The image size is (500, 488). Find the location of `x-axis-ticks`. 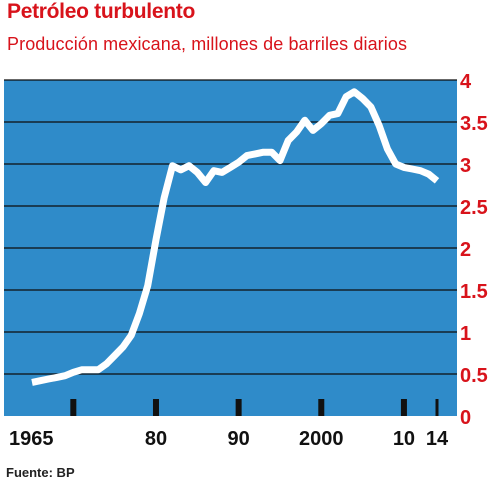

x-axis-ticks is located at coordinates (254, 407).